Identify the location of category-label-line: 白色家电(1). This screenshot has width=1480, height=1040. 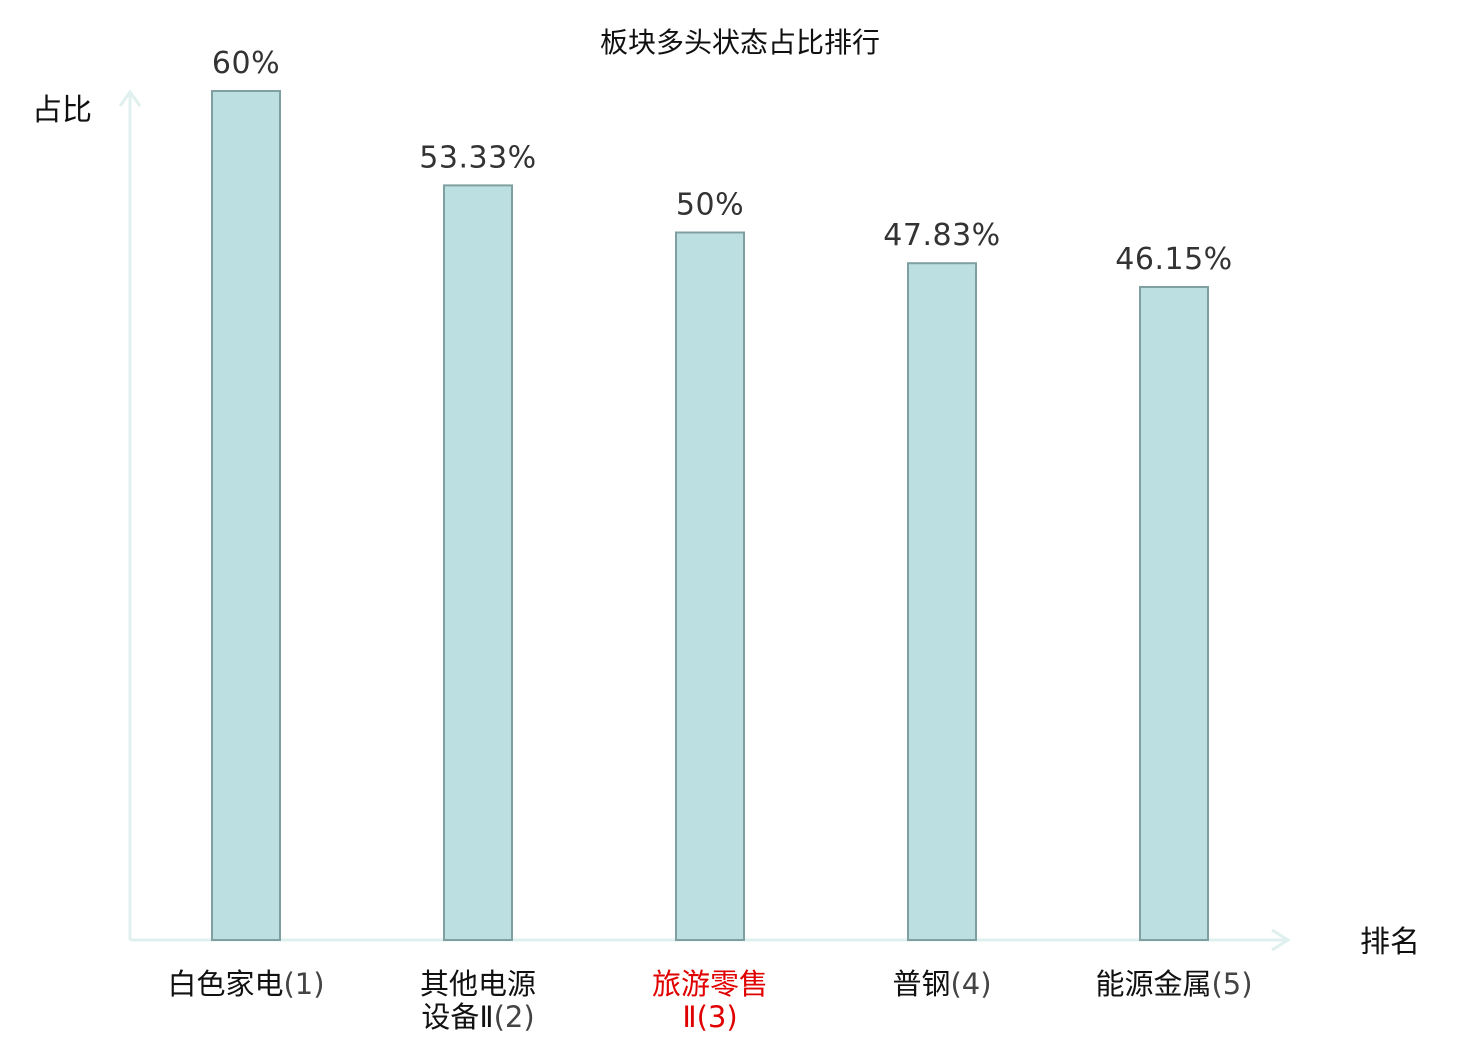
(245, 984).